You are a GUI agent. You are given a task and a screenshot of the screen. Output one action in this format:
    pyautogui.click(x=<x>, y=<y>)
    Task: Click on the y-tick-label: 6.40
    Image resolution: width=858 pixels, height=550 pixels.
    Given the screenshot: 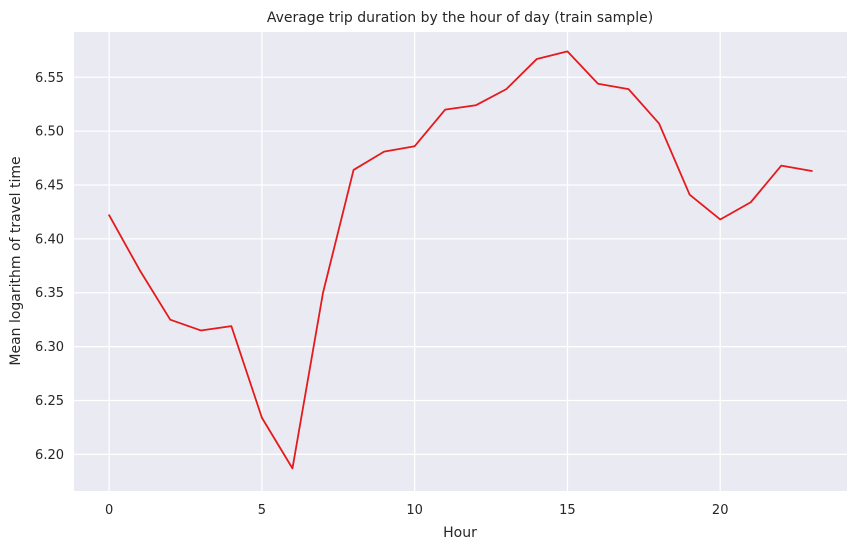 What is the action you would take?
    pyautogui.click(x=49, y=239)
    